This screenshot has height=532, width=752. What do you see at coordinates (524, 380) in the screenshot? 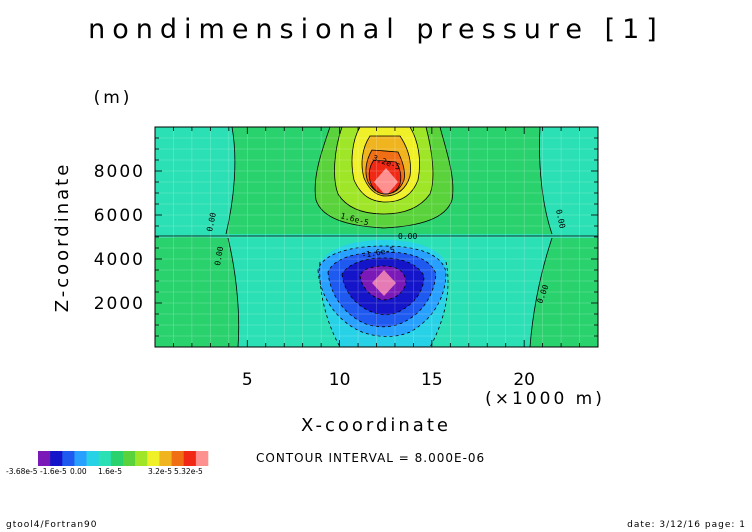
I see `x-tick-label: 20` at bounding box center [524, 380].